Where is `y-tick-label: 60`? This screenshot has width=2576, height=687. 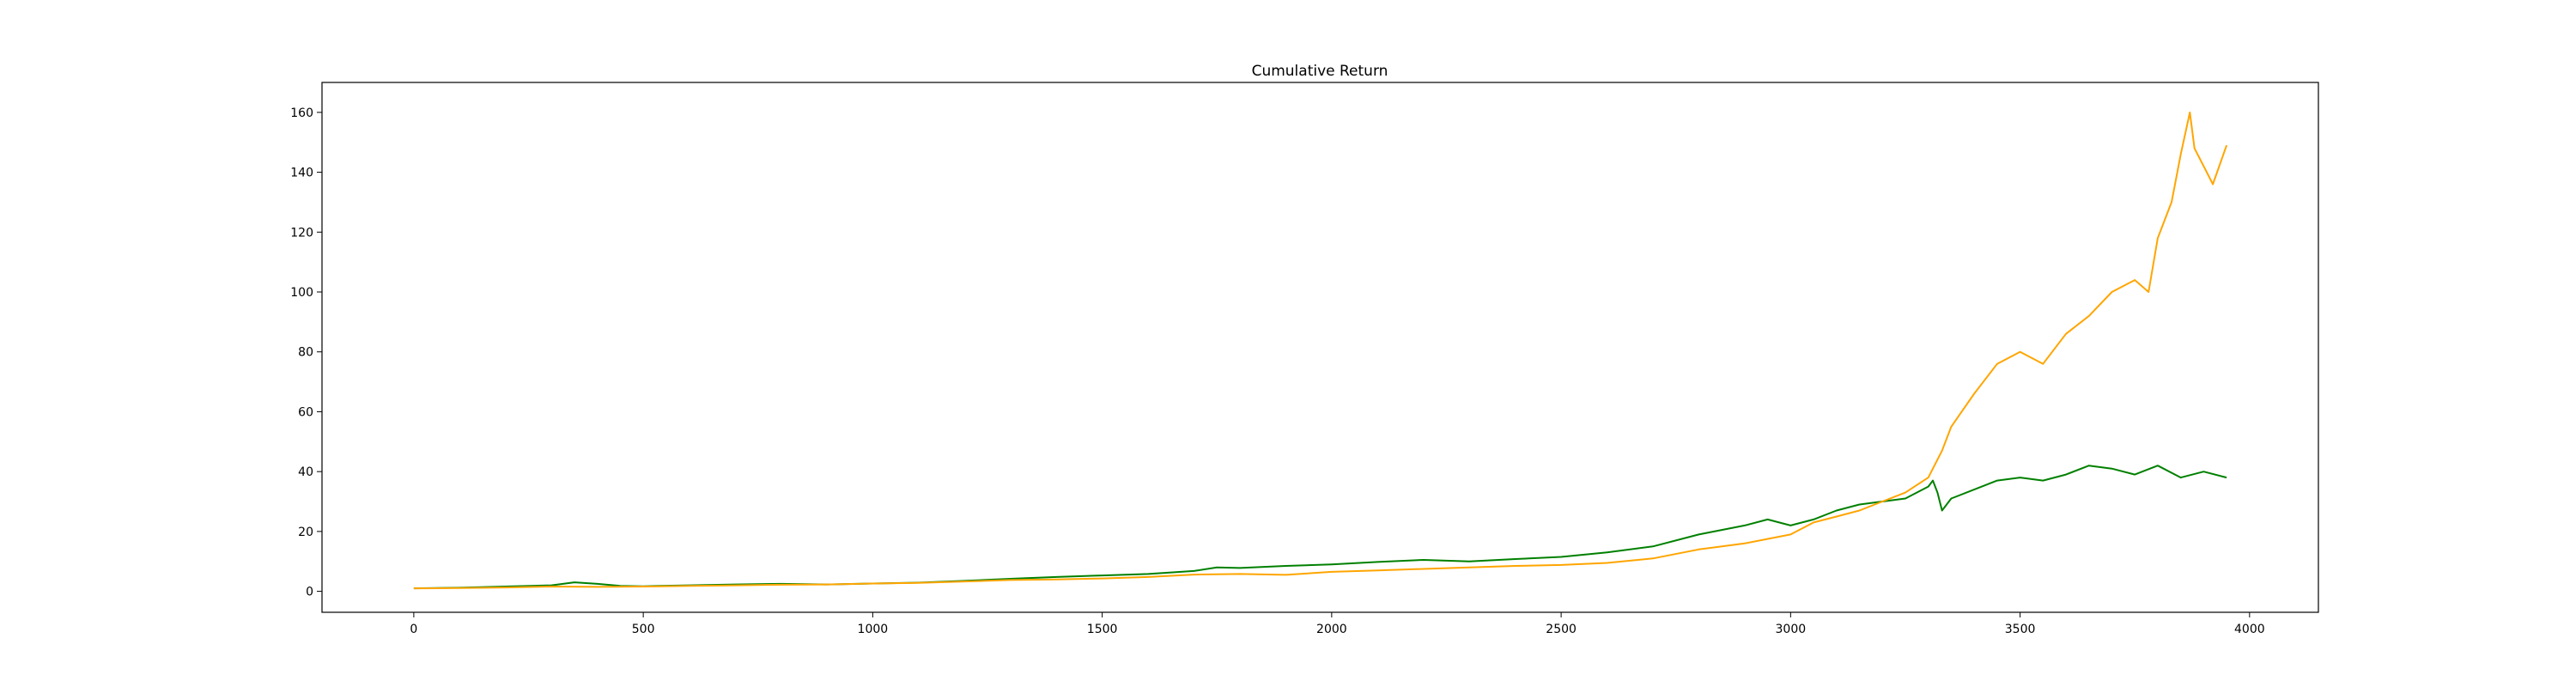
y-tick-label: 60 is located at coordinates (305, 412).